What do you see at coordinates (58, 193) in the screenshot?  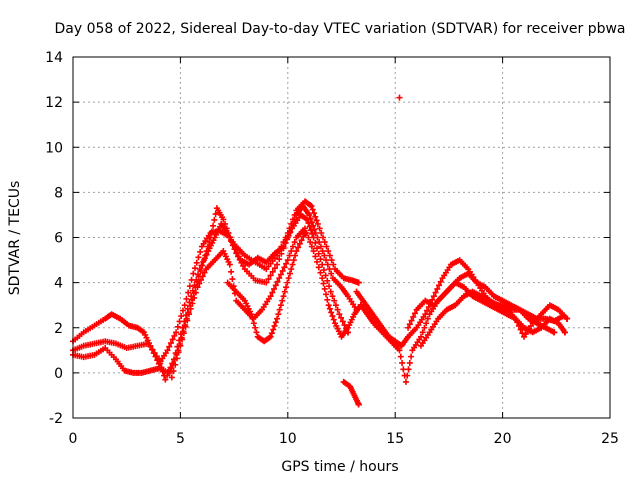 I see `y-tick-label: 8` at bounding box center [58, 193].